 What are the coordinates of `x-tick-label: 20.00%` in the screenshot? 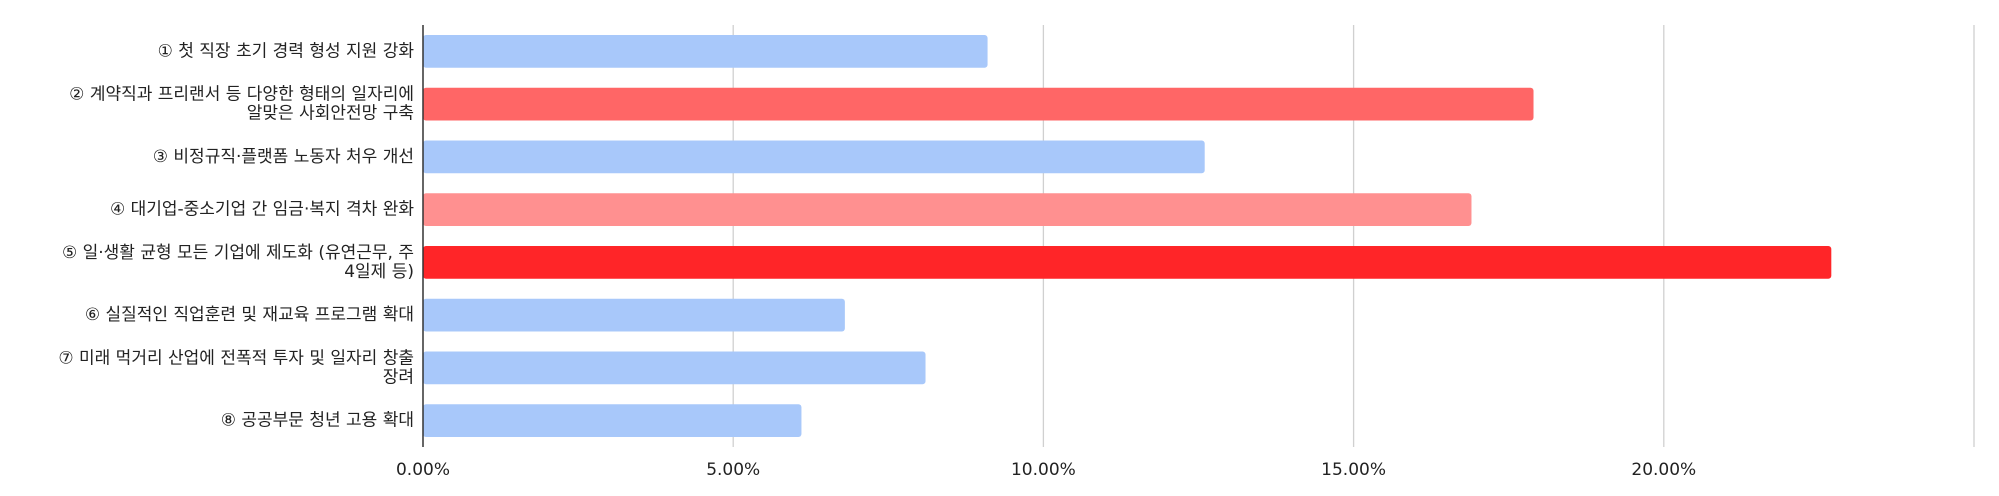 It's located at (1663, 470).